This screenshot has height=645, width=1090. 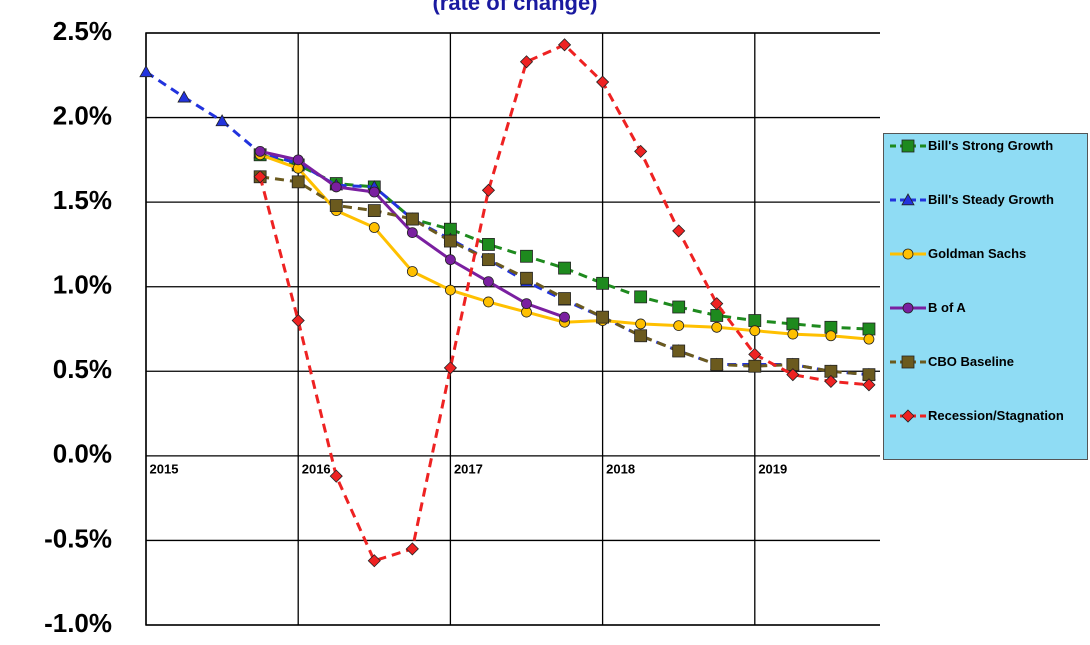 I want to click on legend-label: Goldman Sachs, so click(x=977, y=253).